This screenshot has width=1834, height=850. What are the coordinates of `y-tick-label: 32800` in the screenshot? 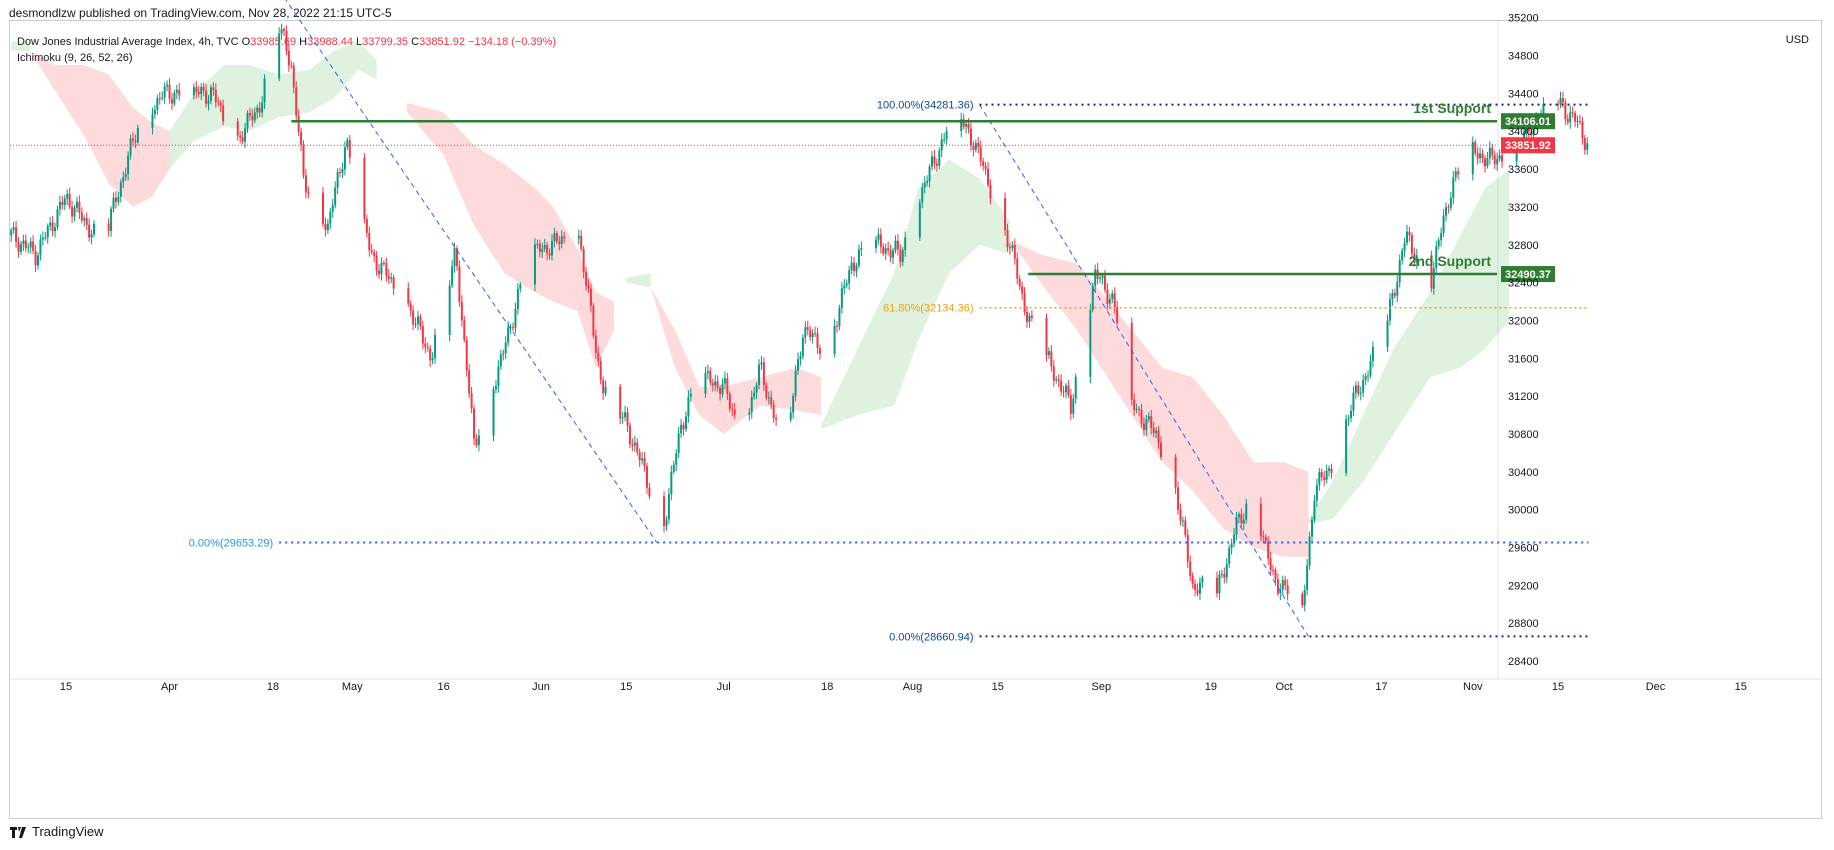 It's located at (1523, 246).